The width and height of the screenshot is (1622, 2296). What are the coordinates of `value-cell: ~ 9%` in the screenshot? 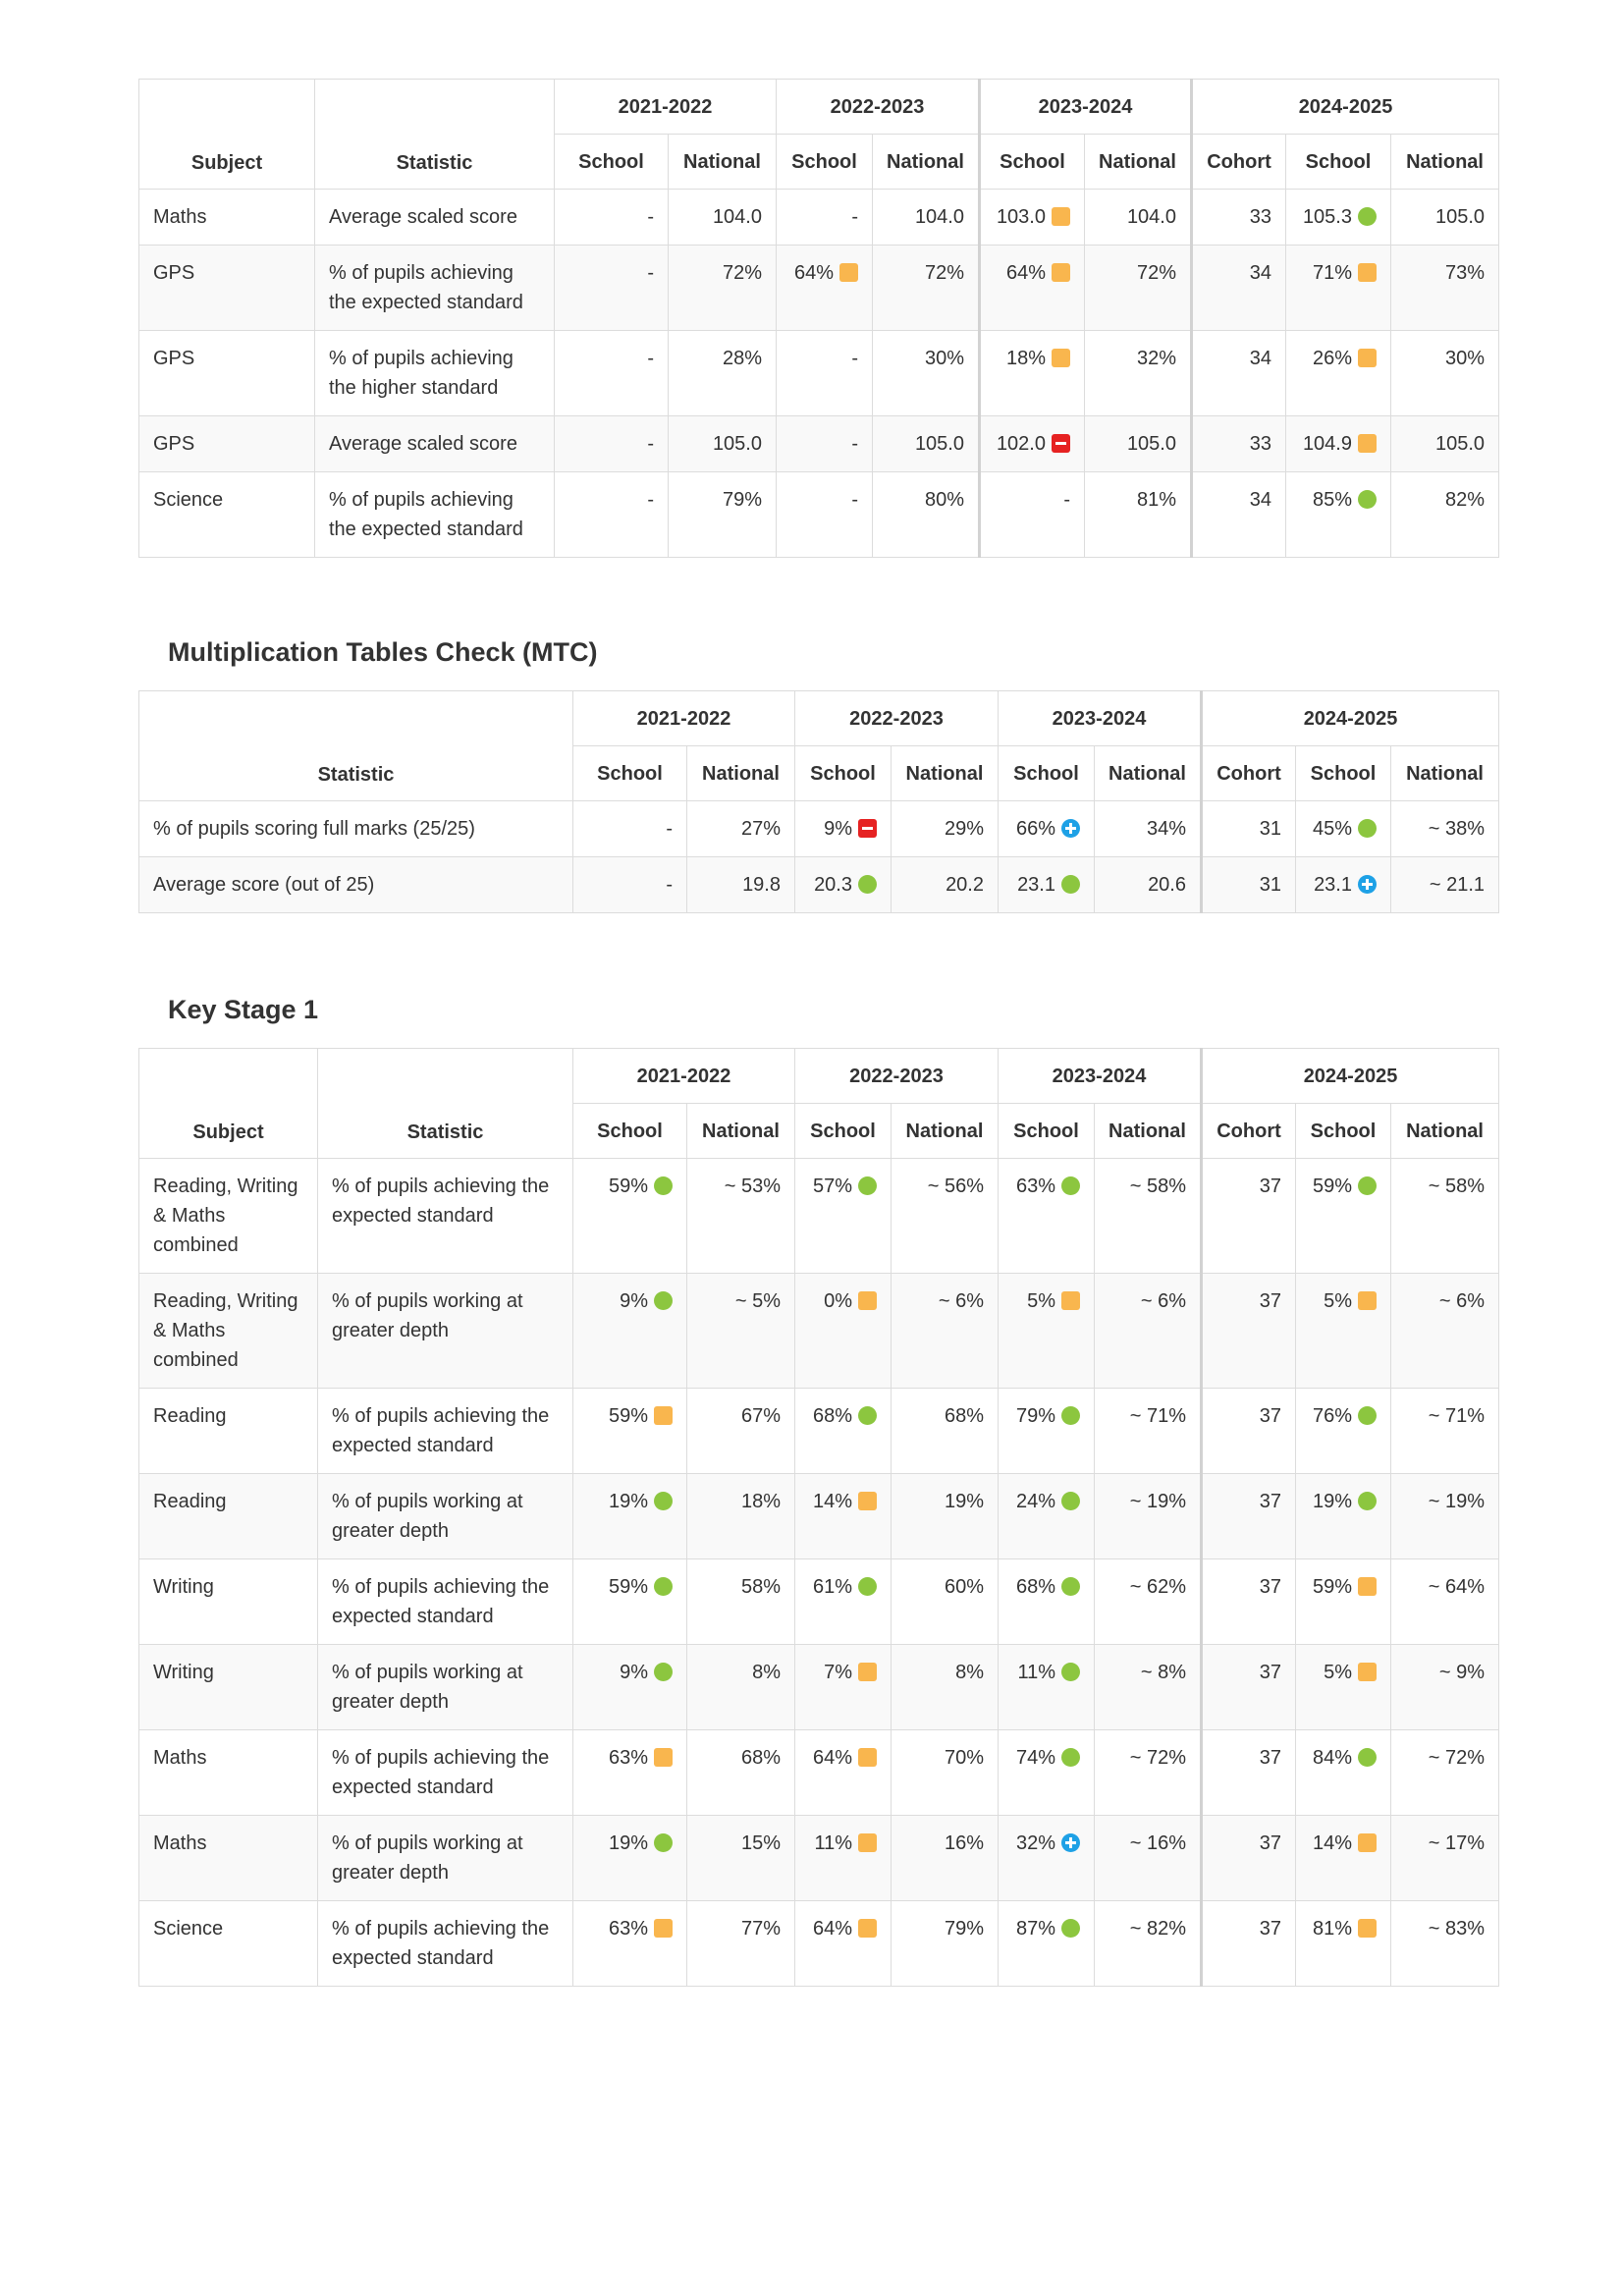 It's located at (1444, 1687).